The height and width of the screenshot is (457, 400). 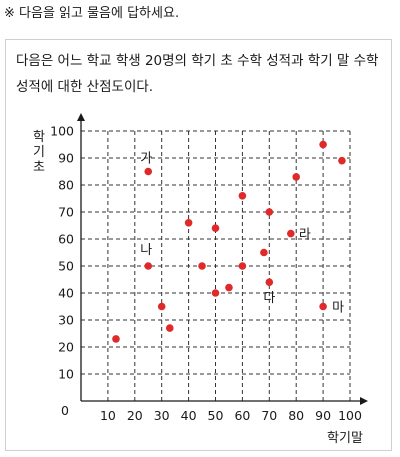 What do you see at coordinates (350, 415) in the screenshot?
I see `x-tick-label: 100` at bounding box center [350, 415].